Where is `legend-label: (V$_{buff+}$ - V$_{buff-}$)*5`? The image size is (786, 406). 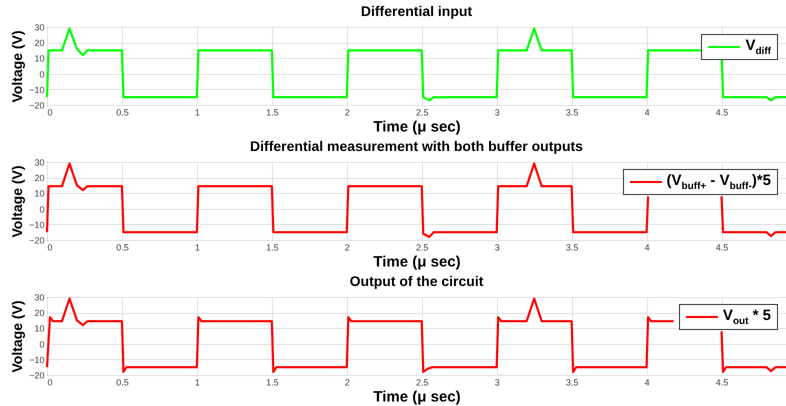
legend-label: (V$_{buff+}$ - V$_{buff-}$)*5 is located at coordinates (718, 182).